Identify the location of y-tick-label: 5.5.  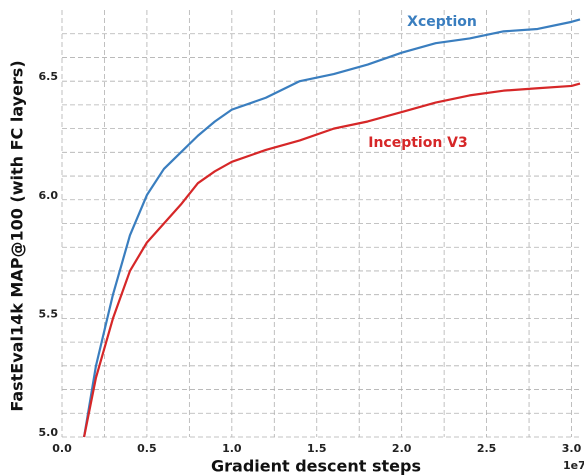
(49, 313).